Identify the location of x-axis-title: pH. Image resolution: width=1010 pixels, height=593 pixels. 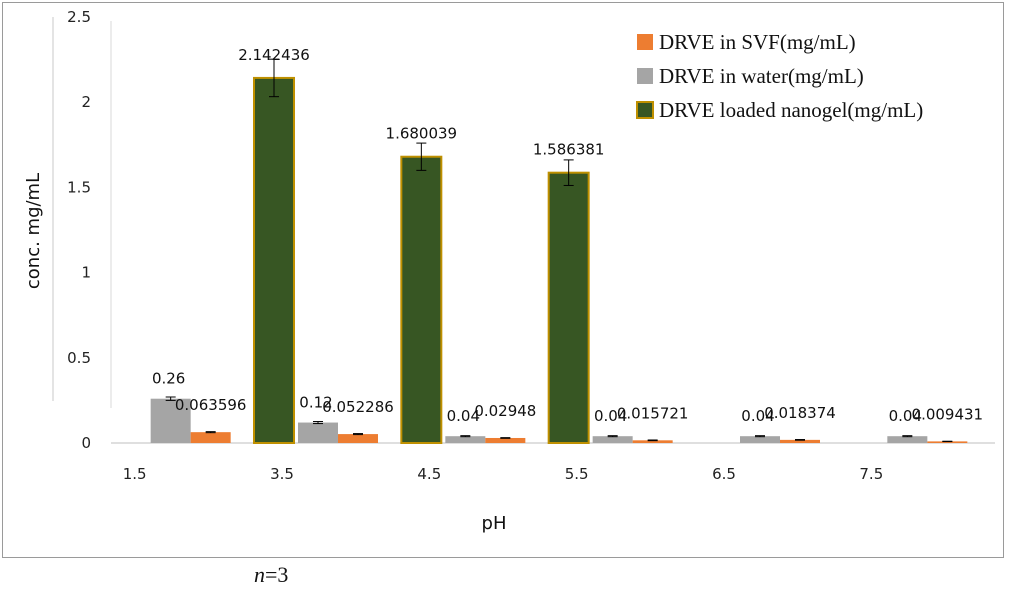
(494, 523).